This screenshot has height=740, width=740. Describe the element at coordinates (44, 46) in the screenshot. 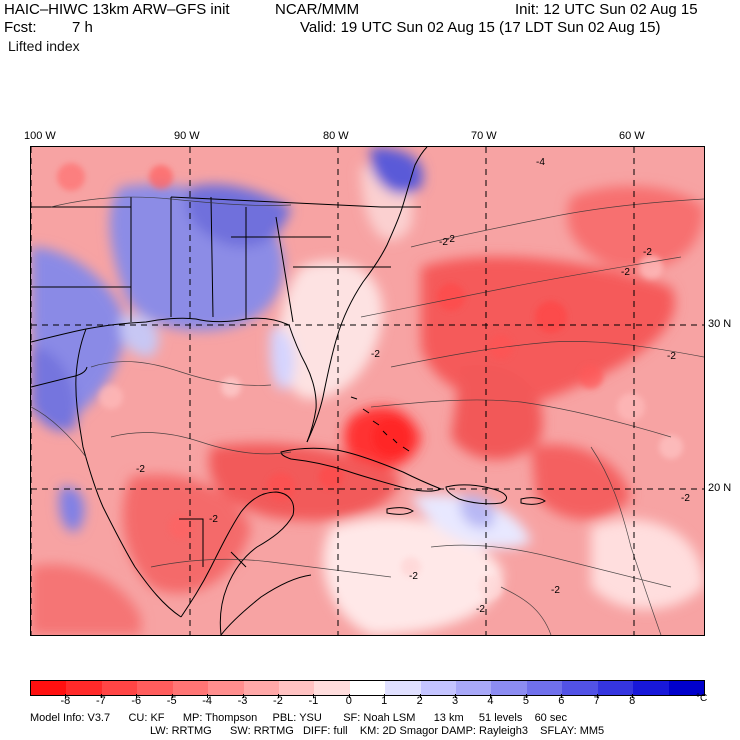

I see `field-name: Lifted index` at that location.